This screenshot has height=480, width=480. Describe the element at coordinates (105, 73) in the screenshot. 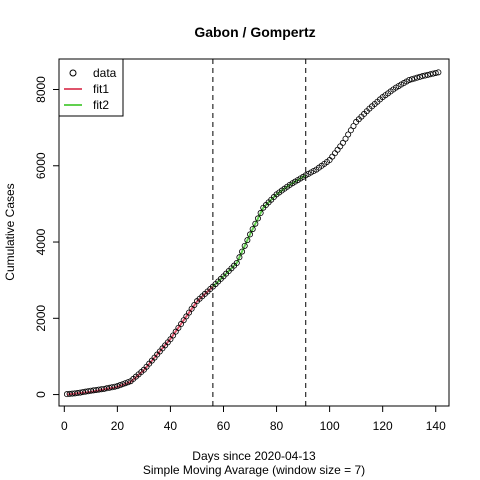

I see `legend-label-data: data` at that location.